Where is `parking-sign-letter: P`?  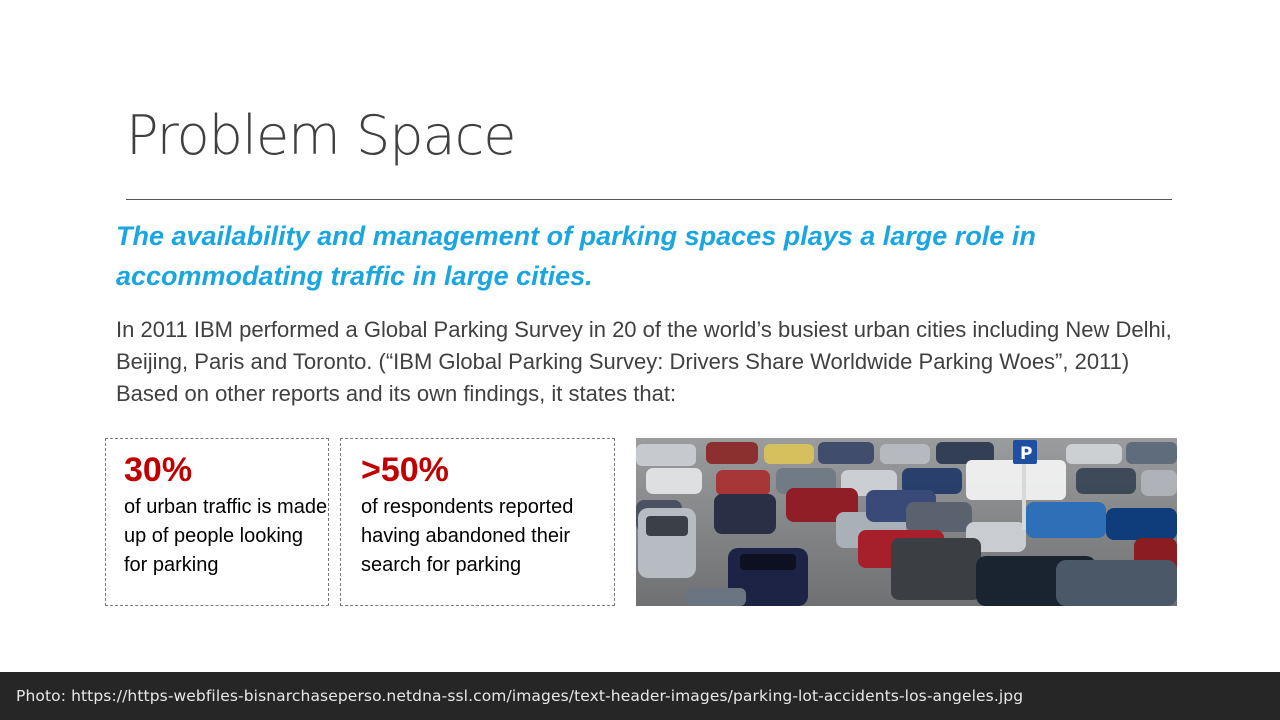 parking-sign-letter: P is located at coordinates (1026, 454).